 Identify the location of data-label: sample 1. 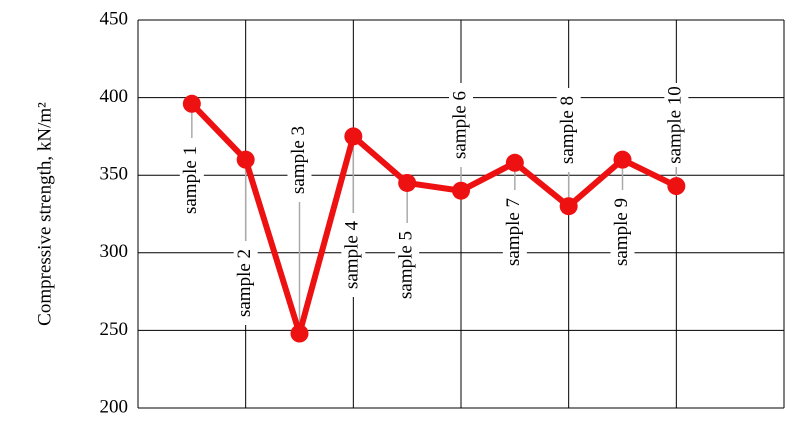
(190, 180).